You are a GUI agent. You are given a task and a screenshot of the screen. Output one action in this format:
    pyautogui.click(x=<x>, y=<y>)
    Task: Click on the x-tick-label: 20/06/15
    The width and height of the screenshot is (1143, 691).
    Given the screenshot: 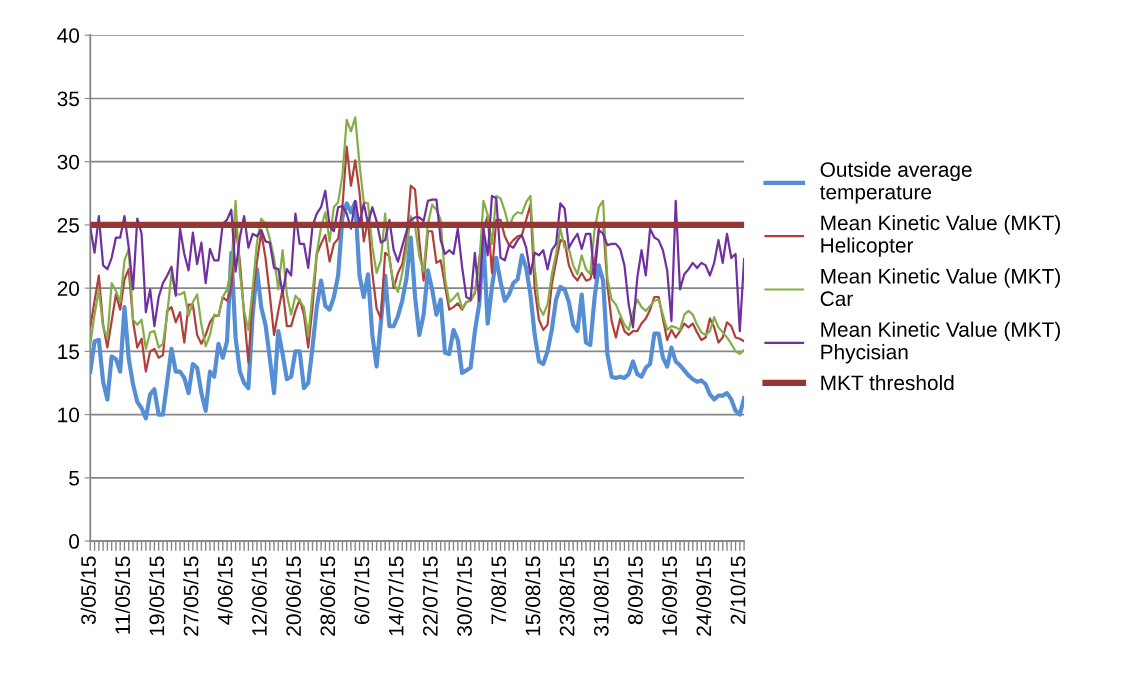 What is the action you would take?
    pyautogui.click(x=293, y=596)
    